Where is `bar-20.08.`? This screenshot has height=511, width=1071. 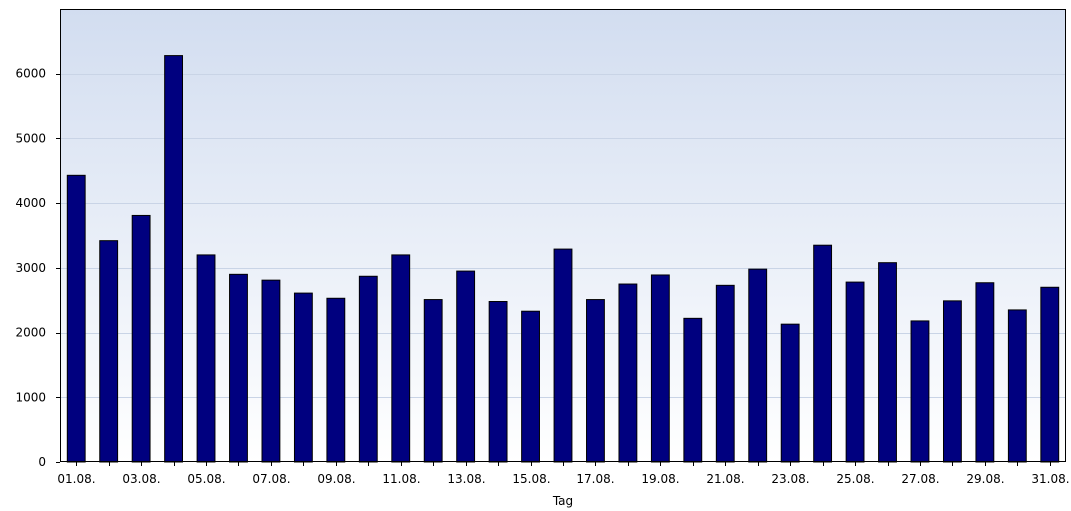
bar-20.08. is located at coordinates (693, 390).